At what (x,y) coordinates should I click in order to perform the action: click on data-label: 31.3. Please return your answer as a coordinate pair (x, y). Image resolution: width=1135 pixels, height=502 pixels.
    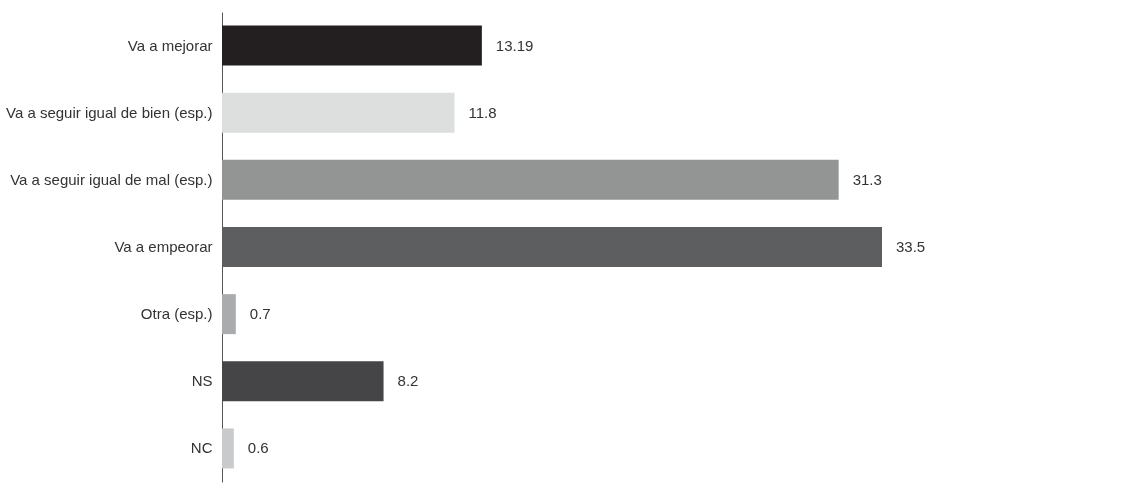
    Looking at the image, I should click on (867, 179).